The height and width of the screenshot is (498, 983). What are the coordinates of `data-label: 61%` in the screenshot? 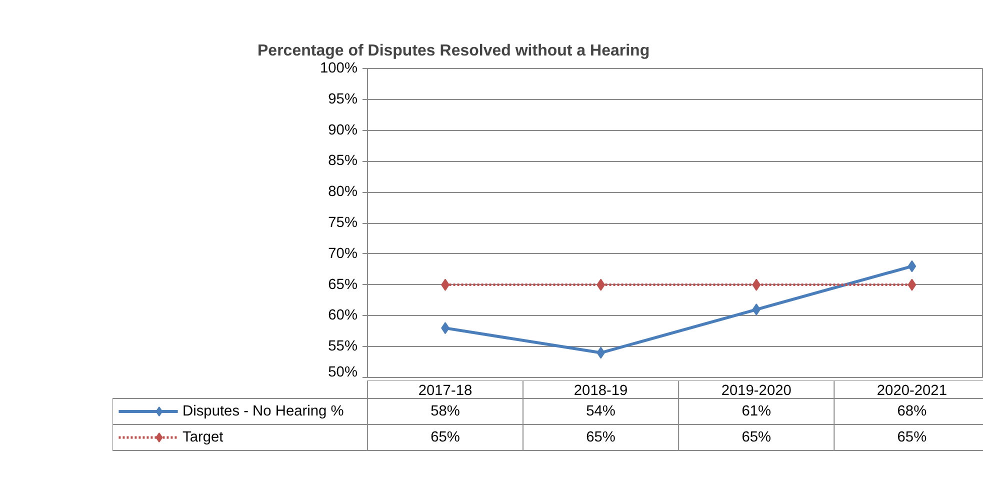 It's located at (757, 412).